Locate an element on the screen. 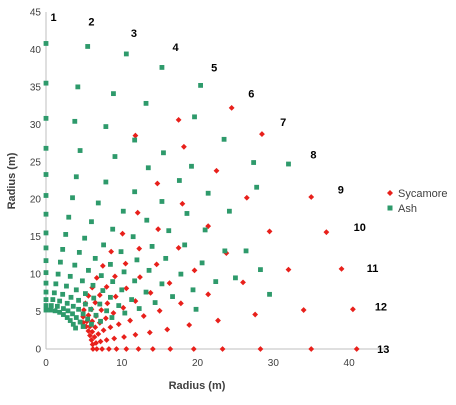 The height and width of the screenshot is (405, 456). ray-label: 10 is located at coordinates (360, 228).